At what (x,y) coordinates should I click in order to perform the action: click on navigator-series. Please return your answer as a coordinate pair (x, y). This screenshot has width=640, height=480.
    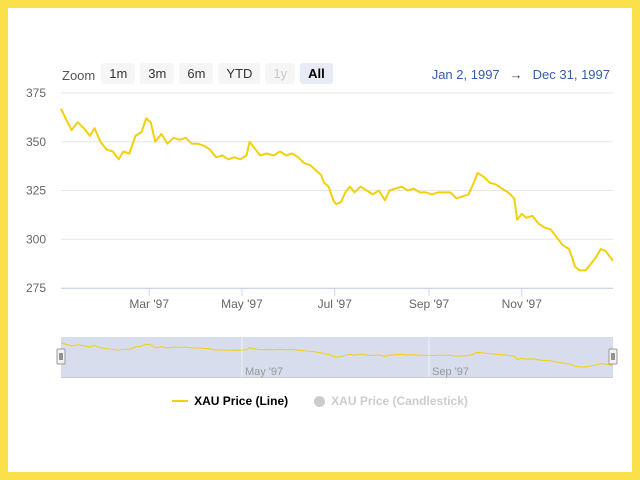
    Looking at the image, I should click on (337, 355).